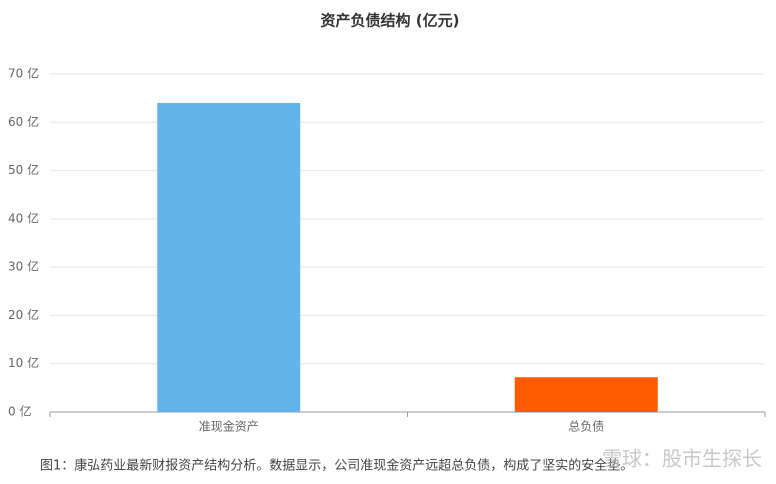  Describe the element at coordinates (23, 266) in the screenshot. I see `y-tick-label: 30 亿` at that location.